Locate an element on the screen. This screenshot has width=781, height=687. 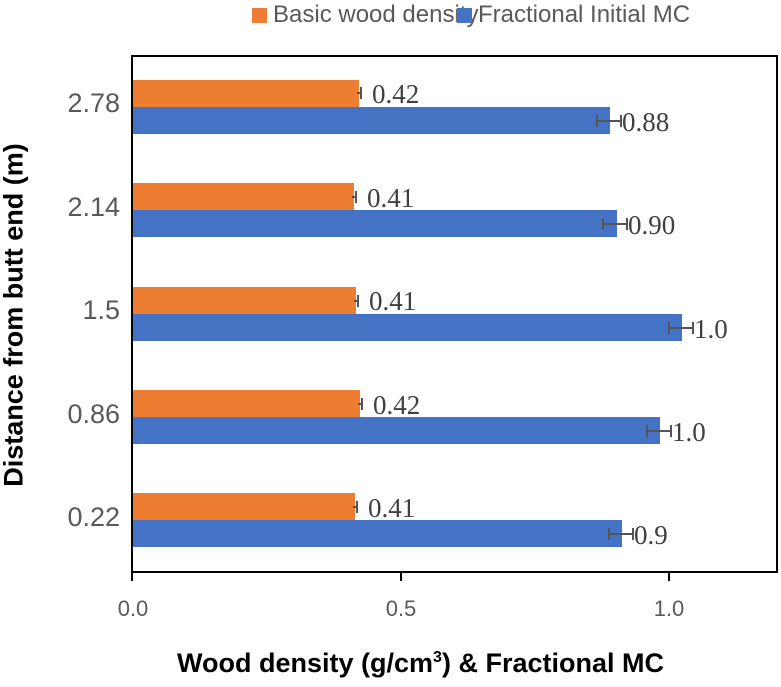
bar-basic-wood-density-2.78 is located at coordinates (246, 93).